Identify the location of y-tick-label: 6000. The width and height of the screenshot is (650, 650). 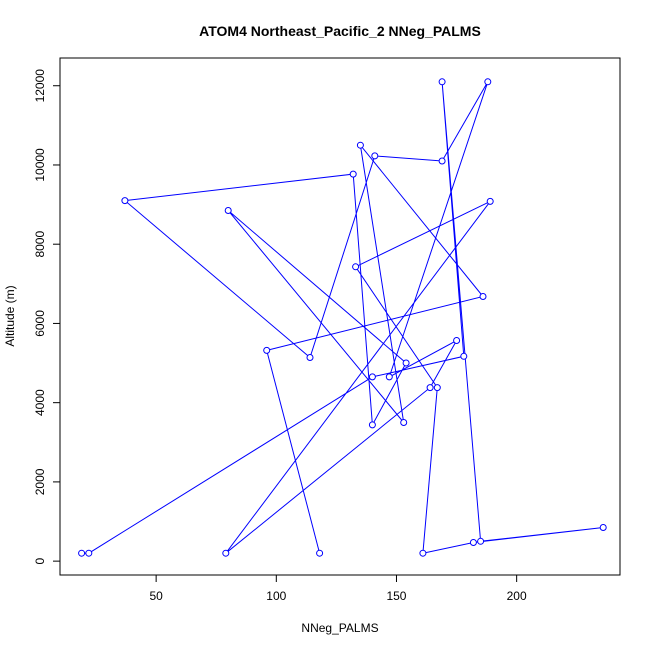
(40, 323).